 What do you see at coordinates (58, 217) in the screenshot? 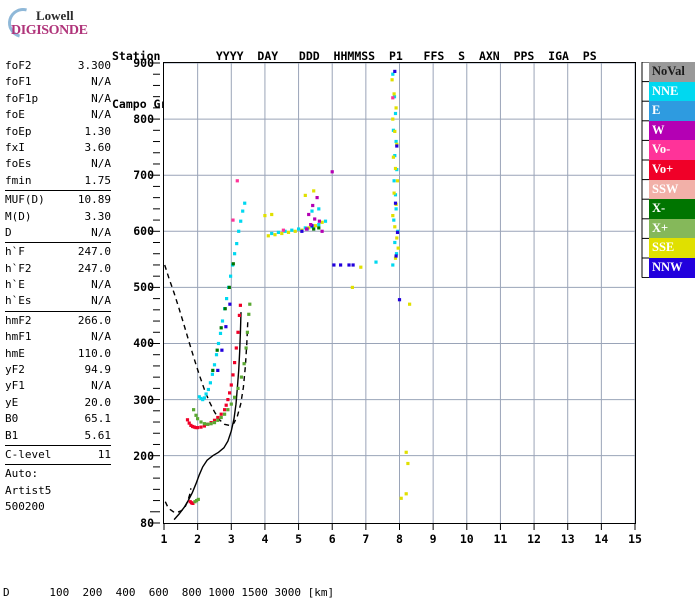
I see `param-row: M(D) 3.30` at bounding box center [58, 217].